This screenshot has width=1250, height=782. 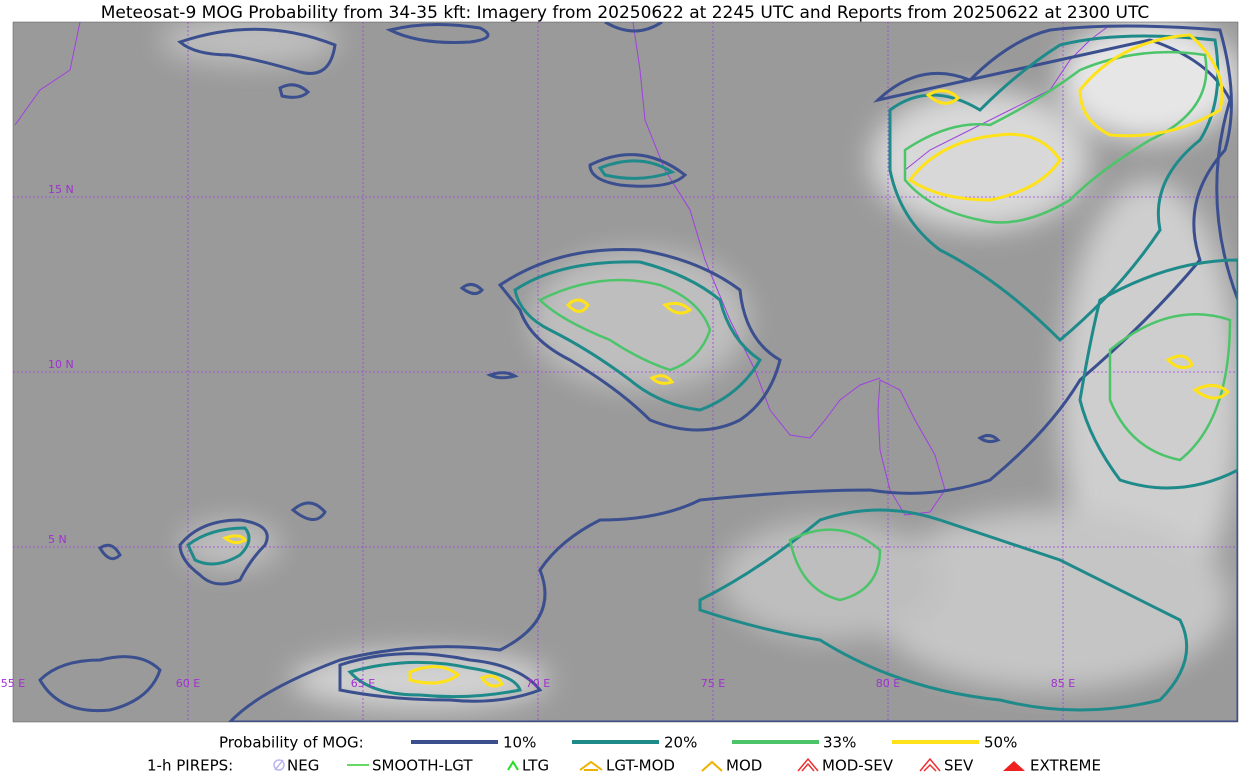 What do you see at coordinates (303, 766) in the screenshot?
I see `legend-label: NEG` at bounding box center [303, 766].